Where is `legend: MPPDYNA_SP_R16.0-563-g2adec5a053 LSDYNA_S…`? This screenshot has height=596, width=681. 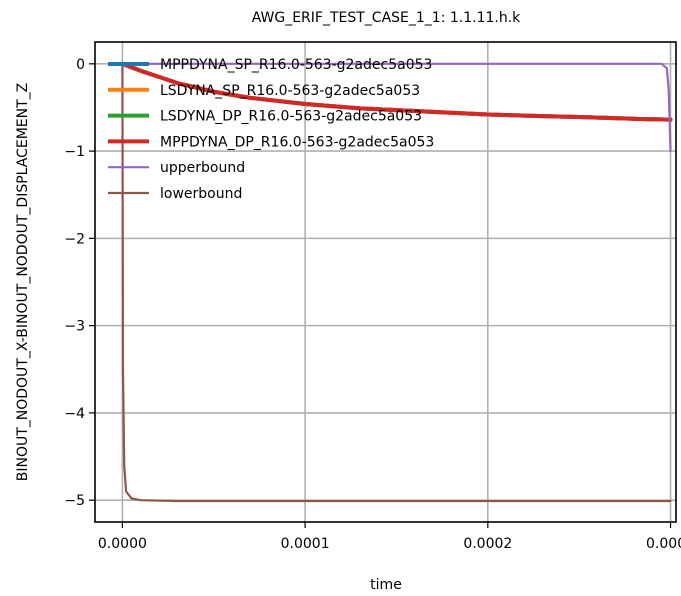
legend: MPPDYNA_SP_R16.0-563-g2adec5a053 LSDYNA_S… is located at coordinates (271, 129).